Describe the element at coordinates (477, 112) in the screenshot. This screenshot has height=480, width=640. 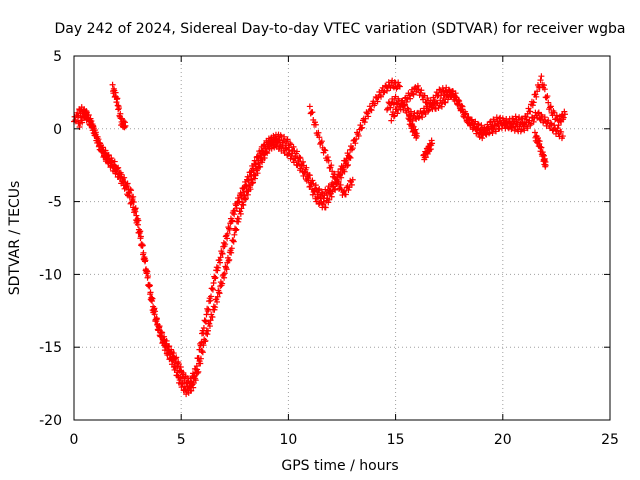
I see `series-track-f` at that location.